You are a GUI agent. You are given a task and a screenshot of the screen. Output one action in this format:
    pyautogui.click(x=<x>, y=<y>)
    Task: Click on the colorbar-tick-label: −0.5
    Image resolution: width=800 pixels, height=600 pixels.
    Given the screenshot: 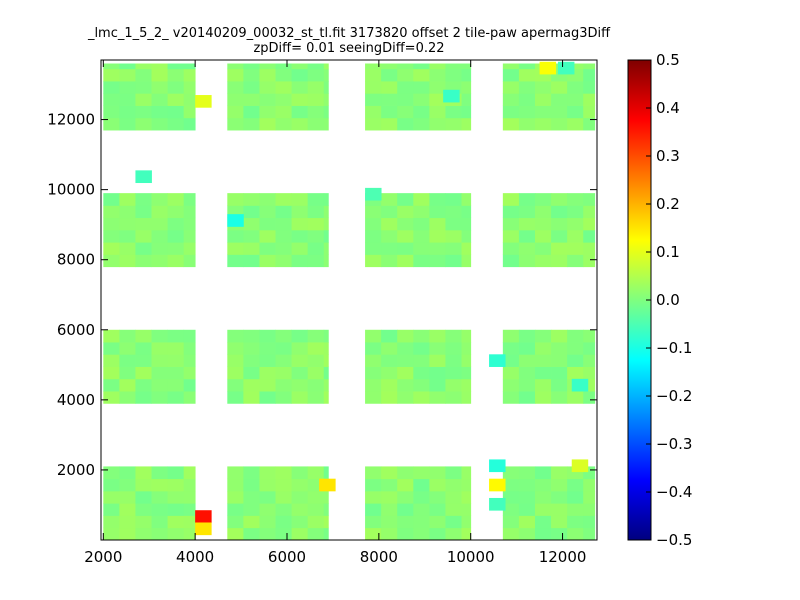 What is the action you would take?
    pyautogui.click(x=674, y=540)
    